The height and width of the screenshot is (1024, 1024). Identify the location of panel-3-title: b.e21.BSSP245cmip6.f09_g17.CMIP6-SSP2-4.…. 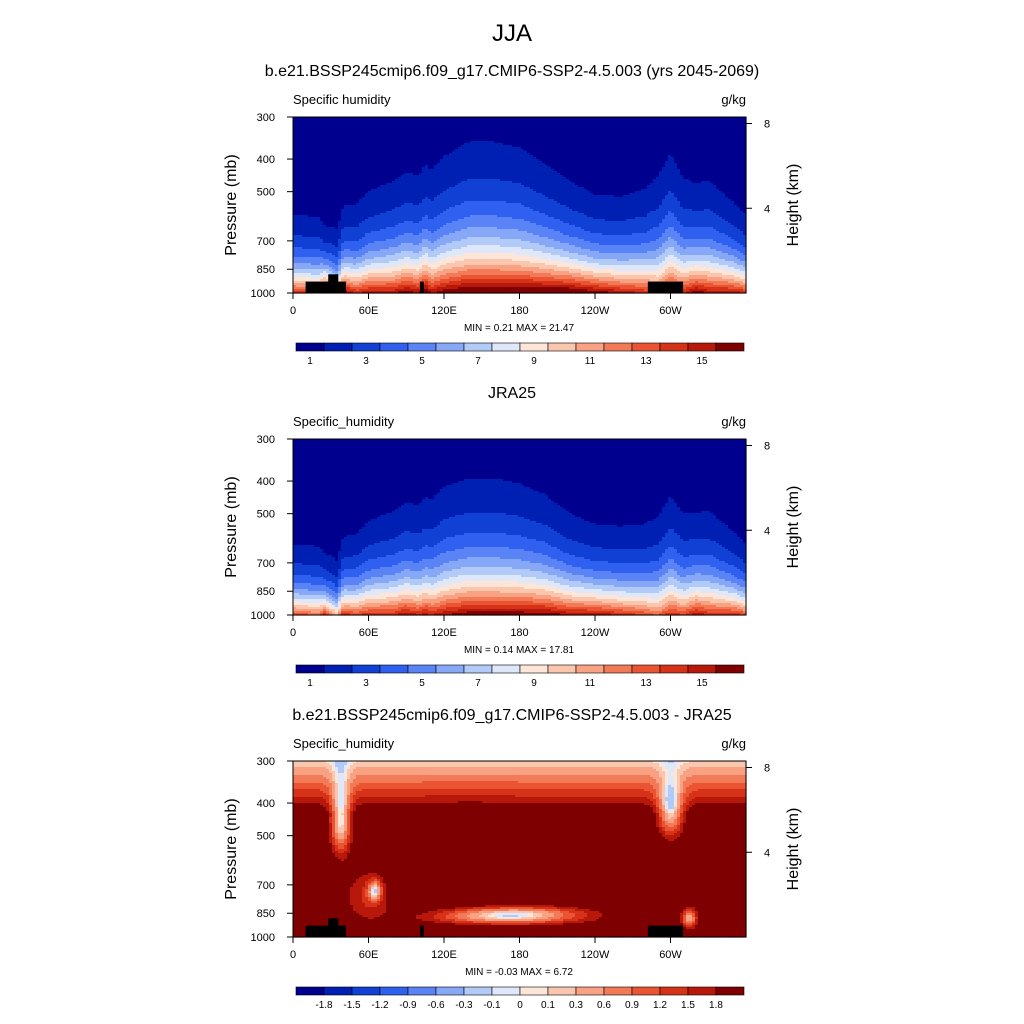
(512, 715).